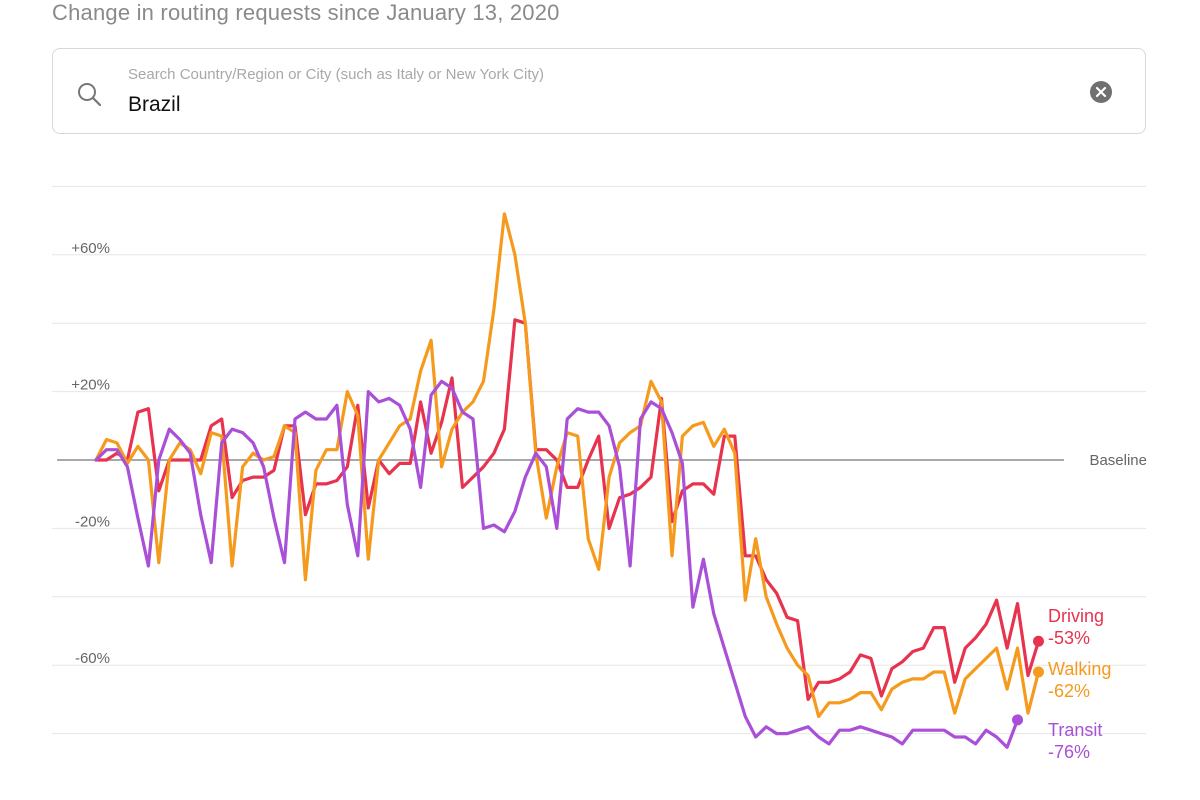 This screenshot has height=800, width=1200. What do you see at coordinates (1018, 720) in the screenshot?
I see `end-dot-transit` at bounding box center [1018, 720].